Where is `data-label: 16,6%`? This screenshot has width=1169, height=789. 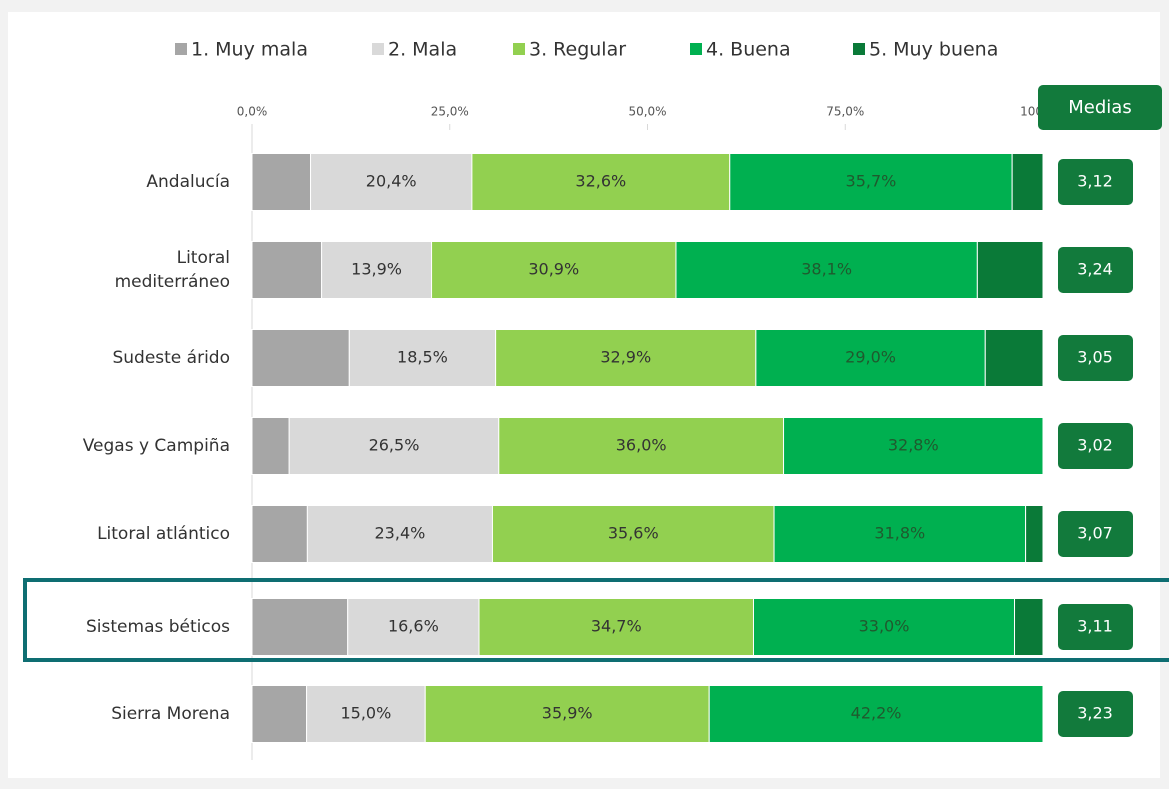 data-label: 16,6% is located at coordinates (413, 626).